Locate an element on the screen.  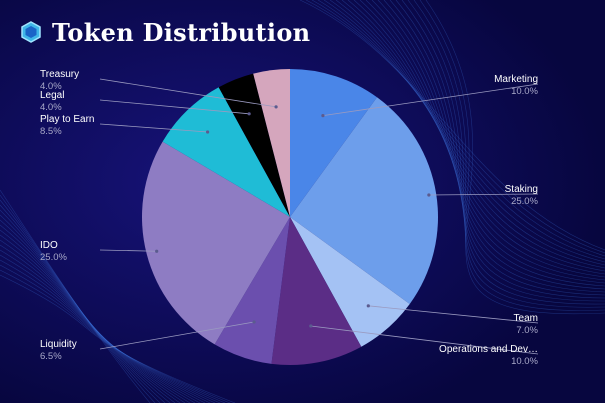
title-bar: Token Distribution is located at coordinates (165, 32).